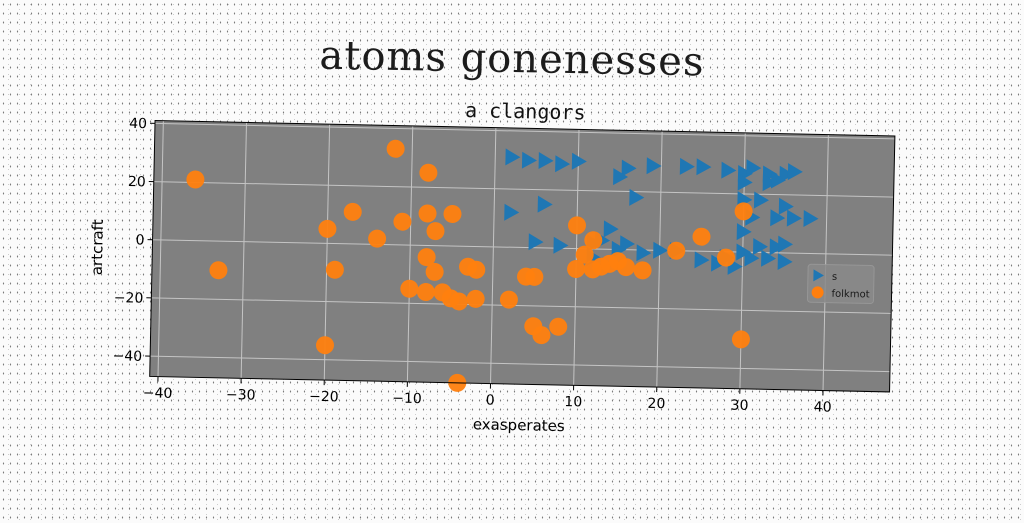 This screenshot has width=1024, height=523. Describe the element at coordinates (137, 182) in the screenshot. I see `y-tick-label: 20` at that location.